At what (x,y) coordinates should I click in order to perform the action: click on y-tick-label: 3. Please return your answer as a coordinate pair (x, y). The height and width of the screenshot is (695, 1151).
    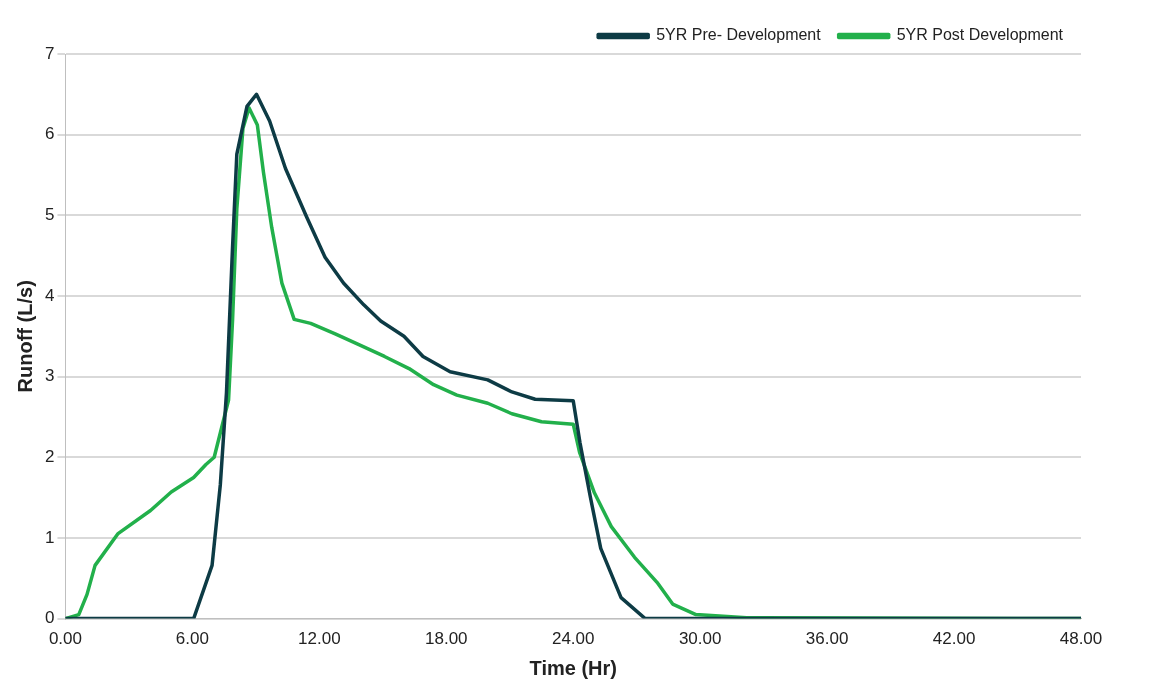
    Looking at the image, I should click on (49, 376).